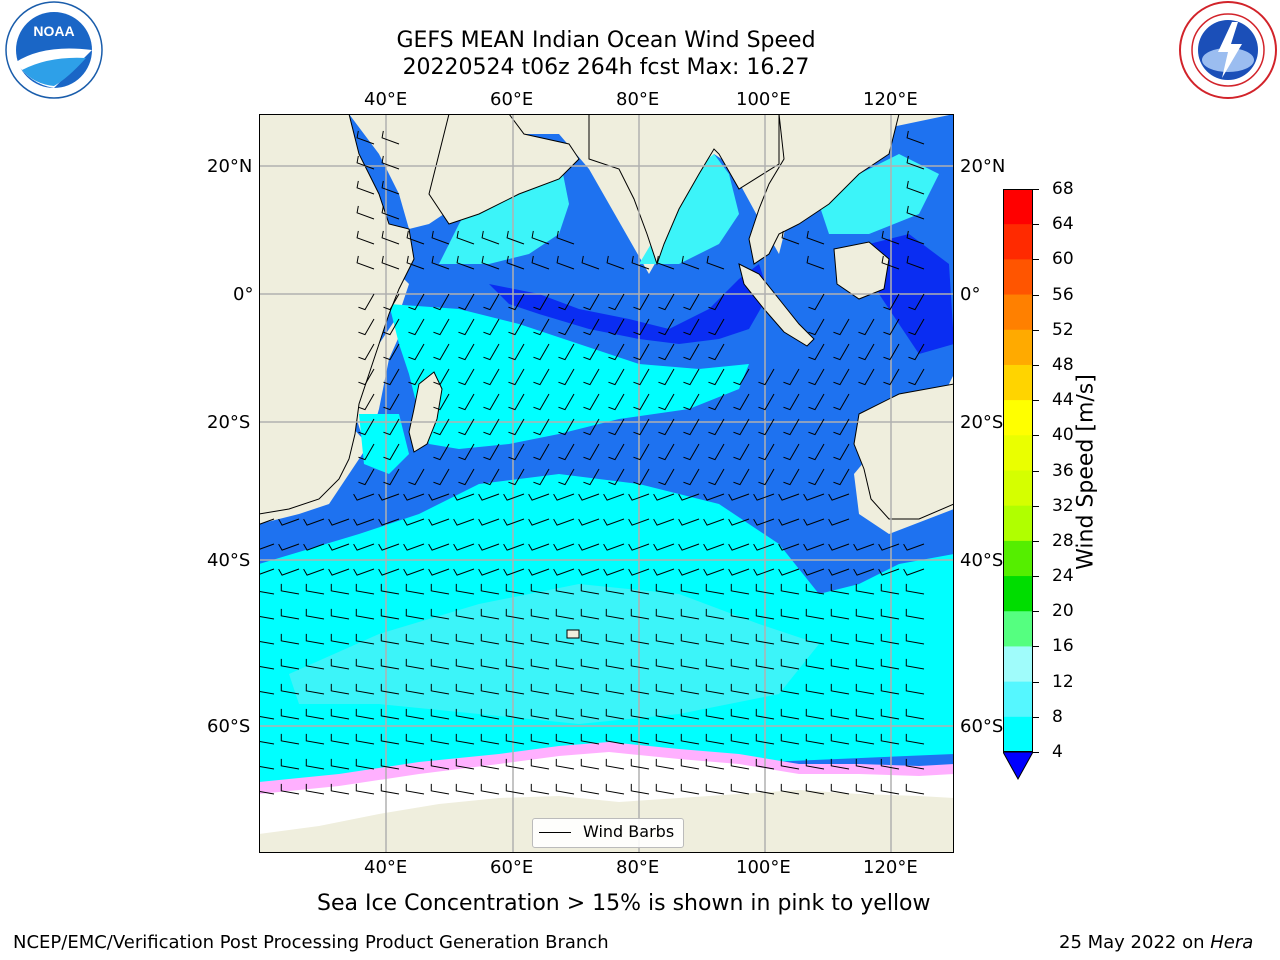 The image size is (1280, 960). I want to click on colorbar-tick-label: 56, so click(1063, 294).